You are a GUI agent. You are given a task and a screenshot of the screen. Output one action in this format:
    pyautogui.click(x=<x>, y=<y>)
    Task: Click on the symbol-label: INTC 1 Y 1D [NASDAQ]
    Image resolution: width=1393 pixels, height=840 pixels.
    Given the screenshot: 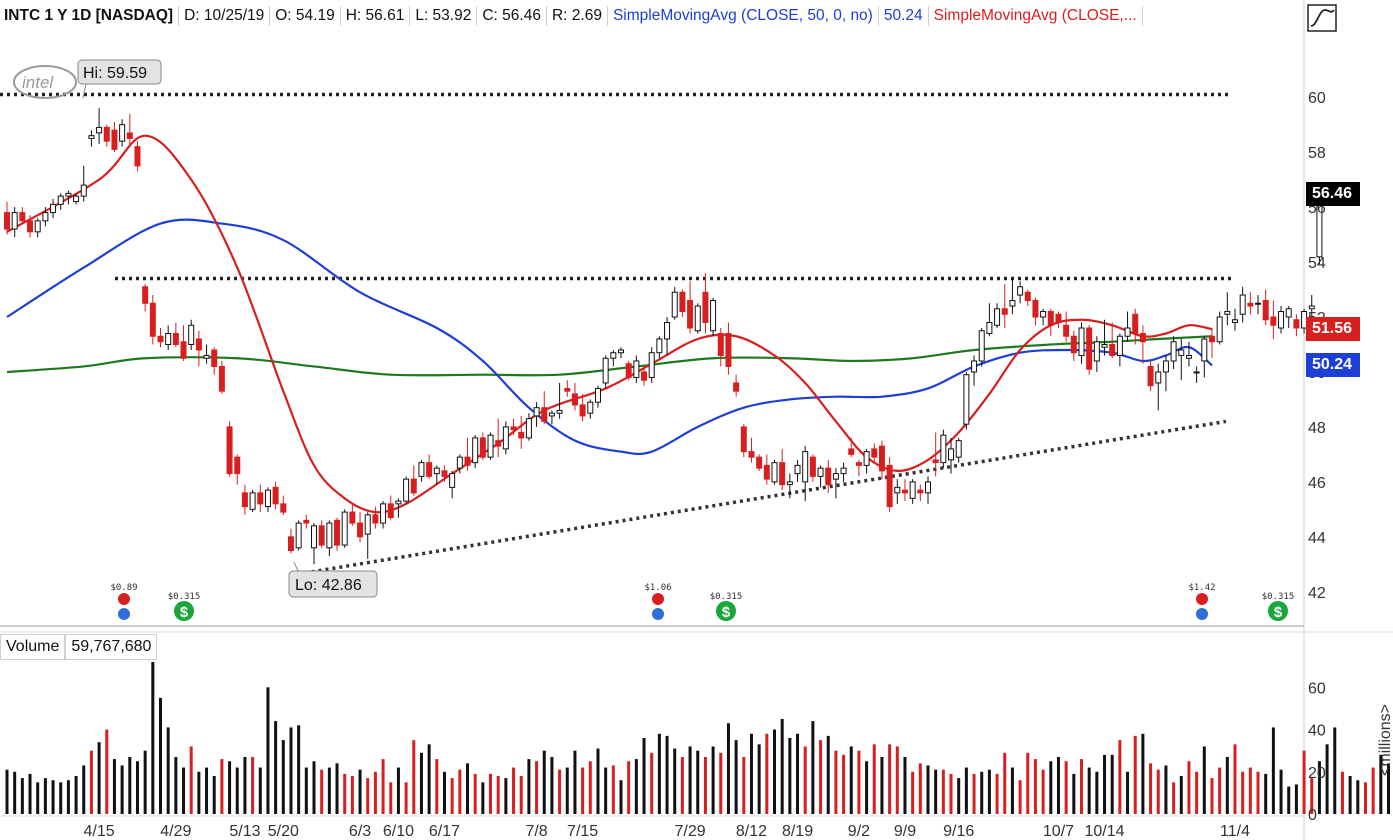 What is the action you would take?
    pyautogui.click(x=90, y=15)
    